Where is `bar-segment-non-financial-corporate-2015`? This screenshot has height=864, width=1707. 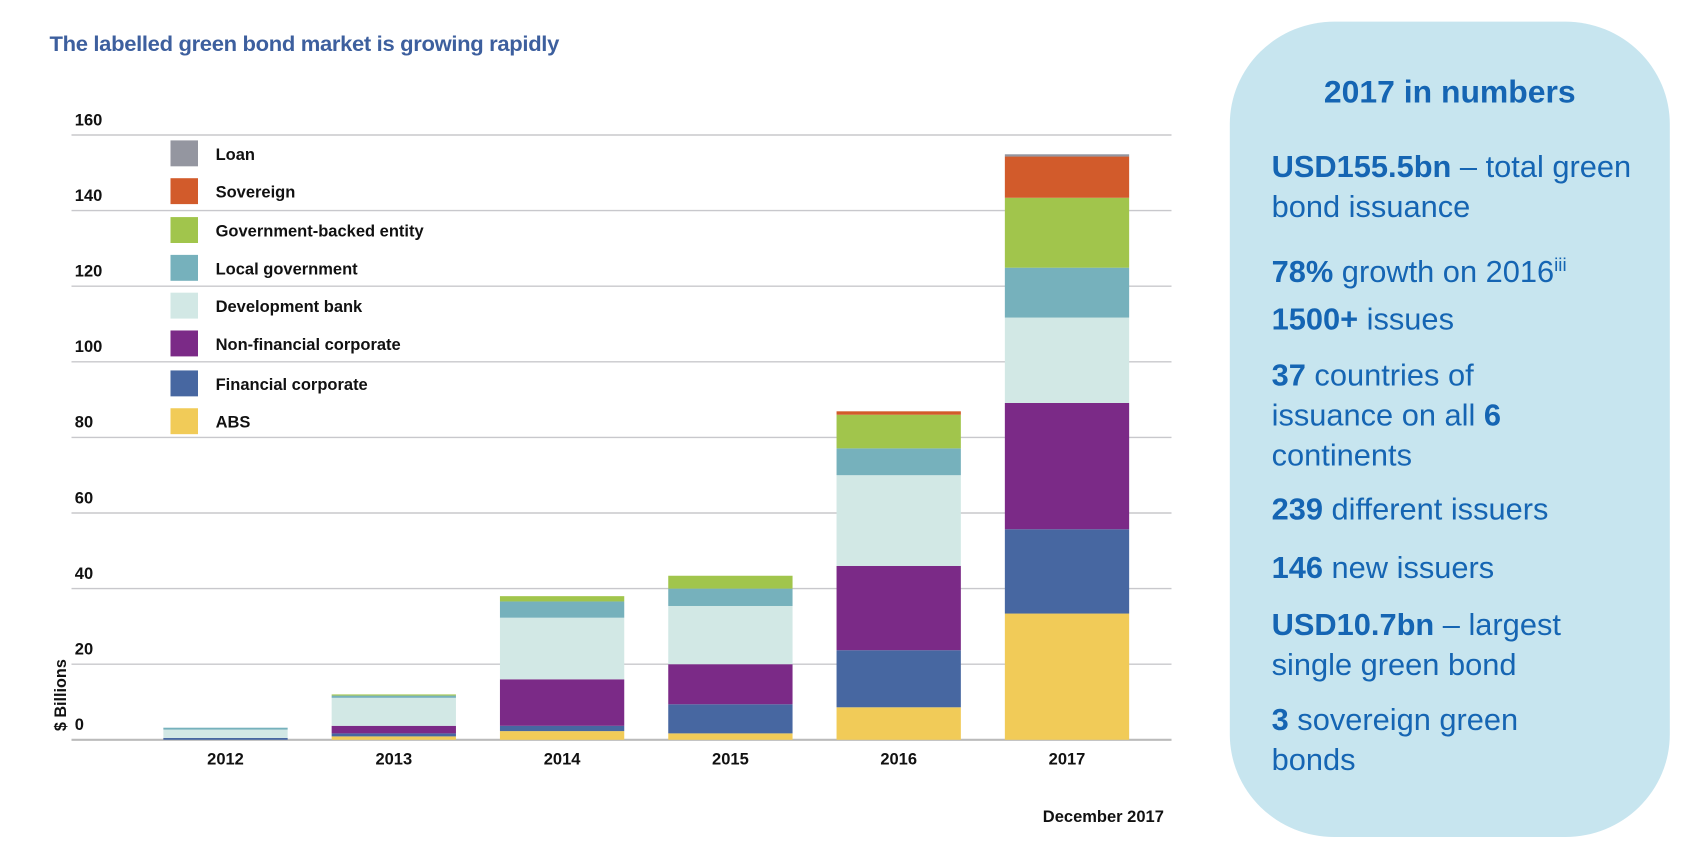
bar-segment-non-financial-corporate-2015 is located at coordinates (730, 684).